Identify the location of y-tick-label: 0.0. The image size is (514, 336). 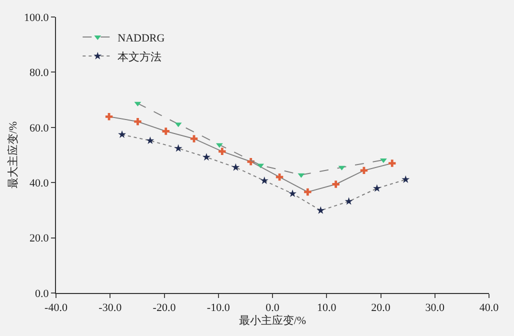
(42, 294).